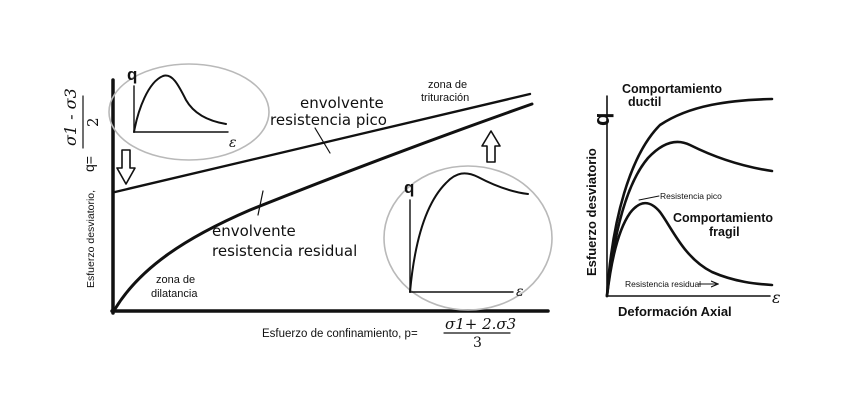 Image resolution: width=850 pixels, height=400 pixels. Describe the element at coordinates (520, 292) in the screenshot. I see `large-inset-eps: ε` at that location.